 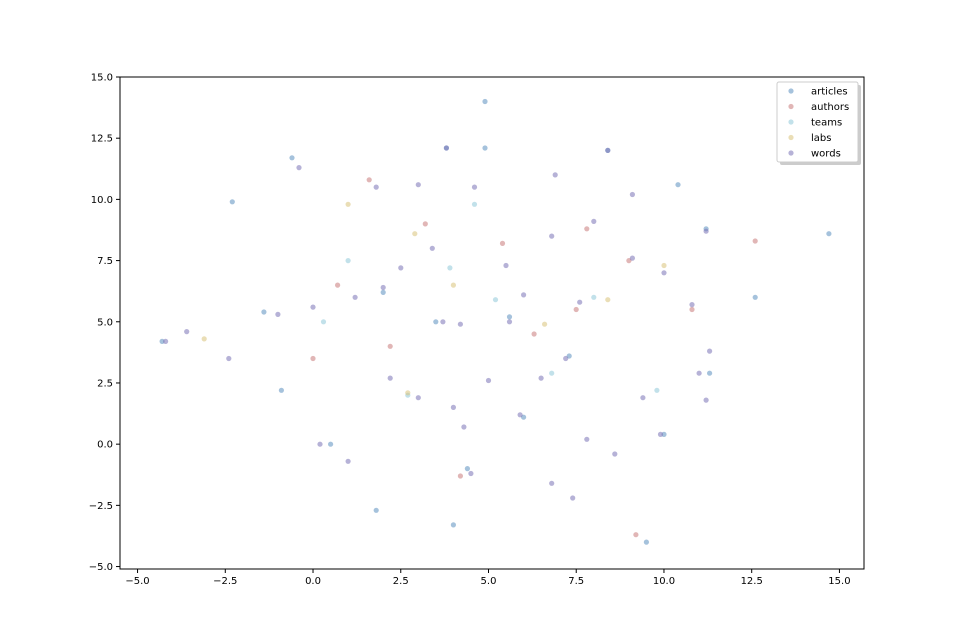 I want to click on y-tick-label: −2.5, so click(x=101, y=506).